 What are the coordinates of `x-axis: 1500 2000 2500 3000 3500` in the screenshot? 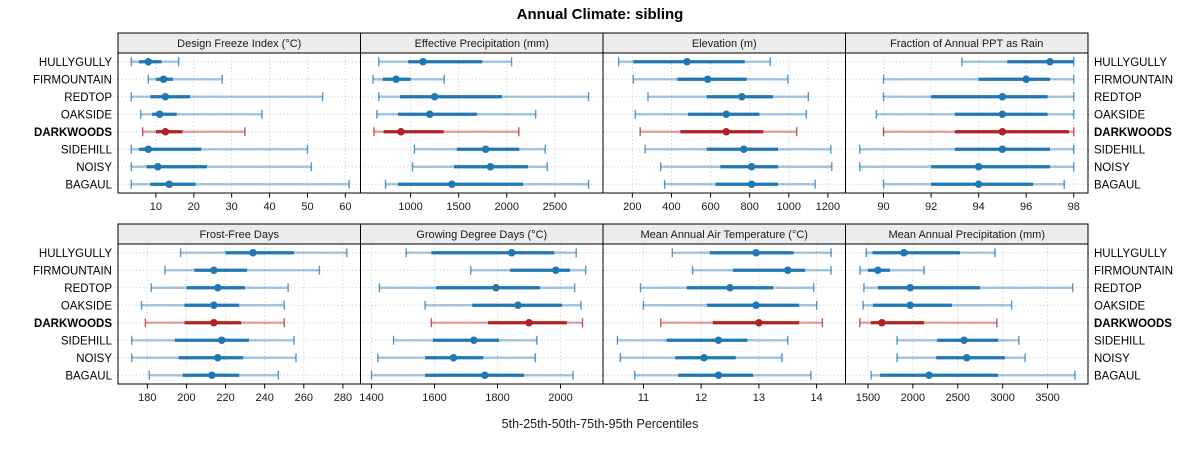 It's located at (958, 394).